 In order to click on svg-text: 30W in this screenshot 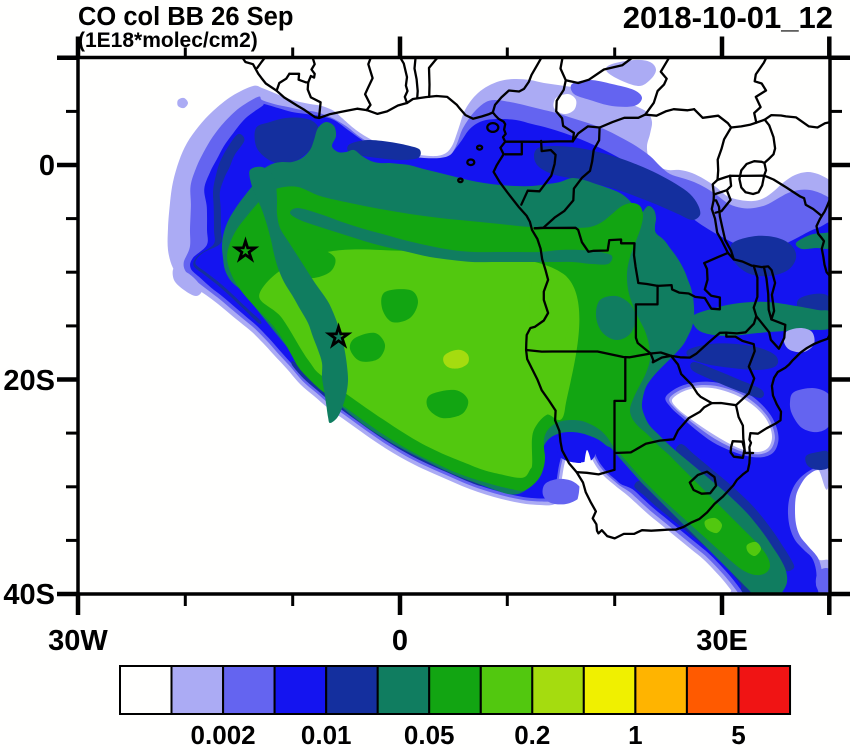, I will do `click(78, 641)`.